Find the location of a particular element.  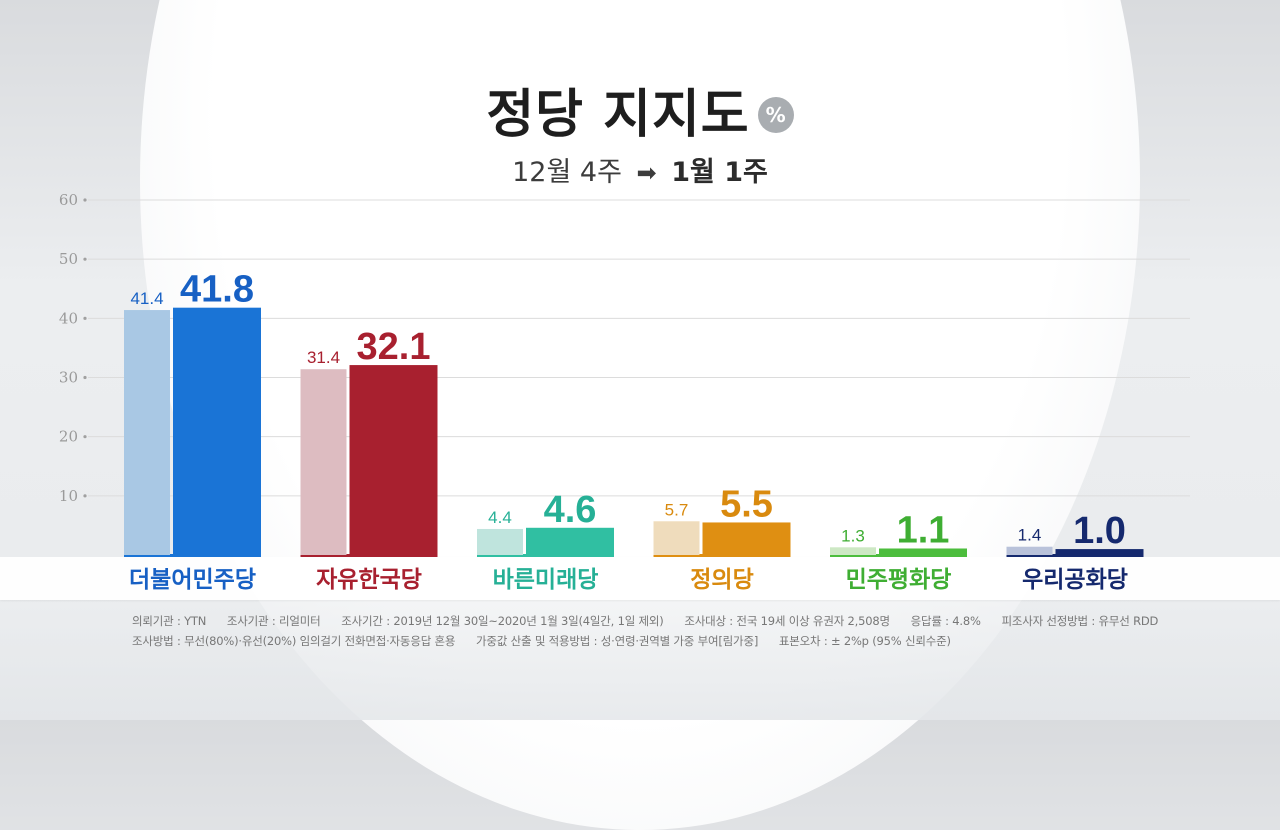

chart-title: 정당 지지도 is located at coordinates (618, 115).